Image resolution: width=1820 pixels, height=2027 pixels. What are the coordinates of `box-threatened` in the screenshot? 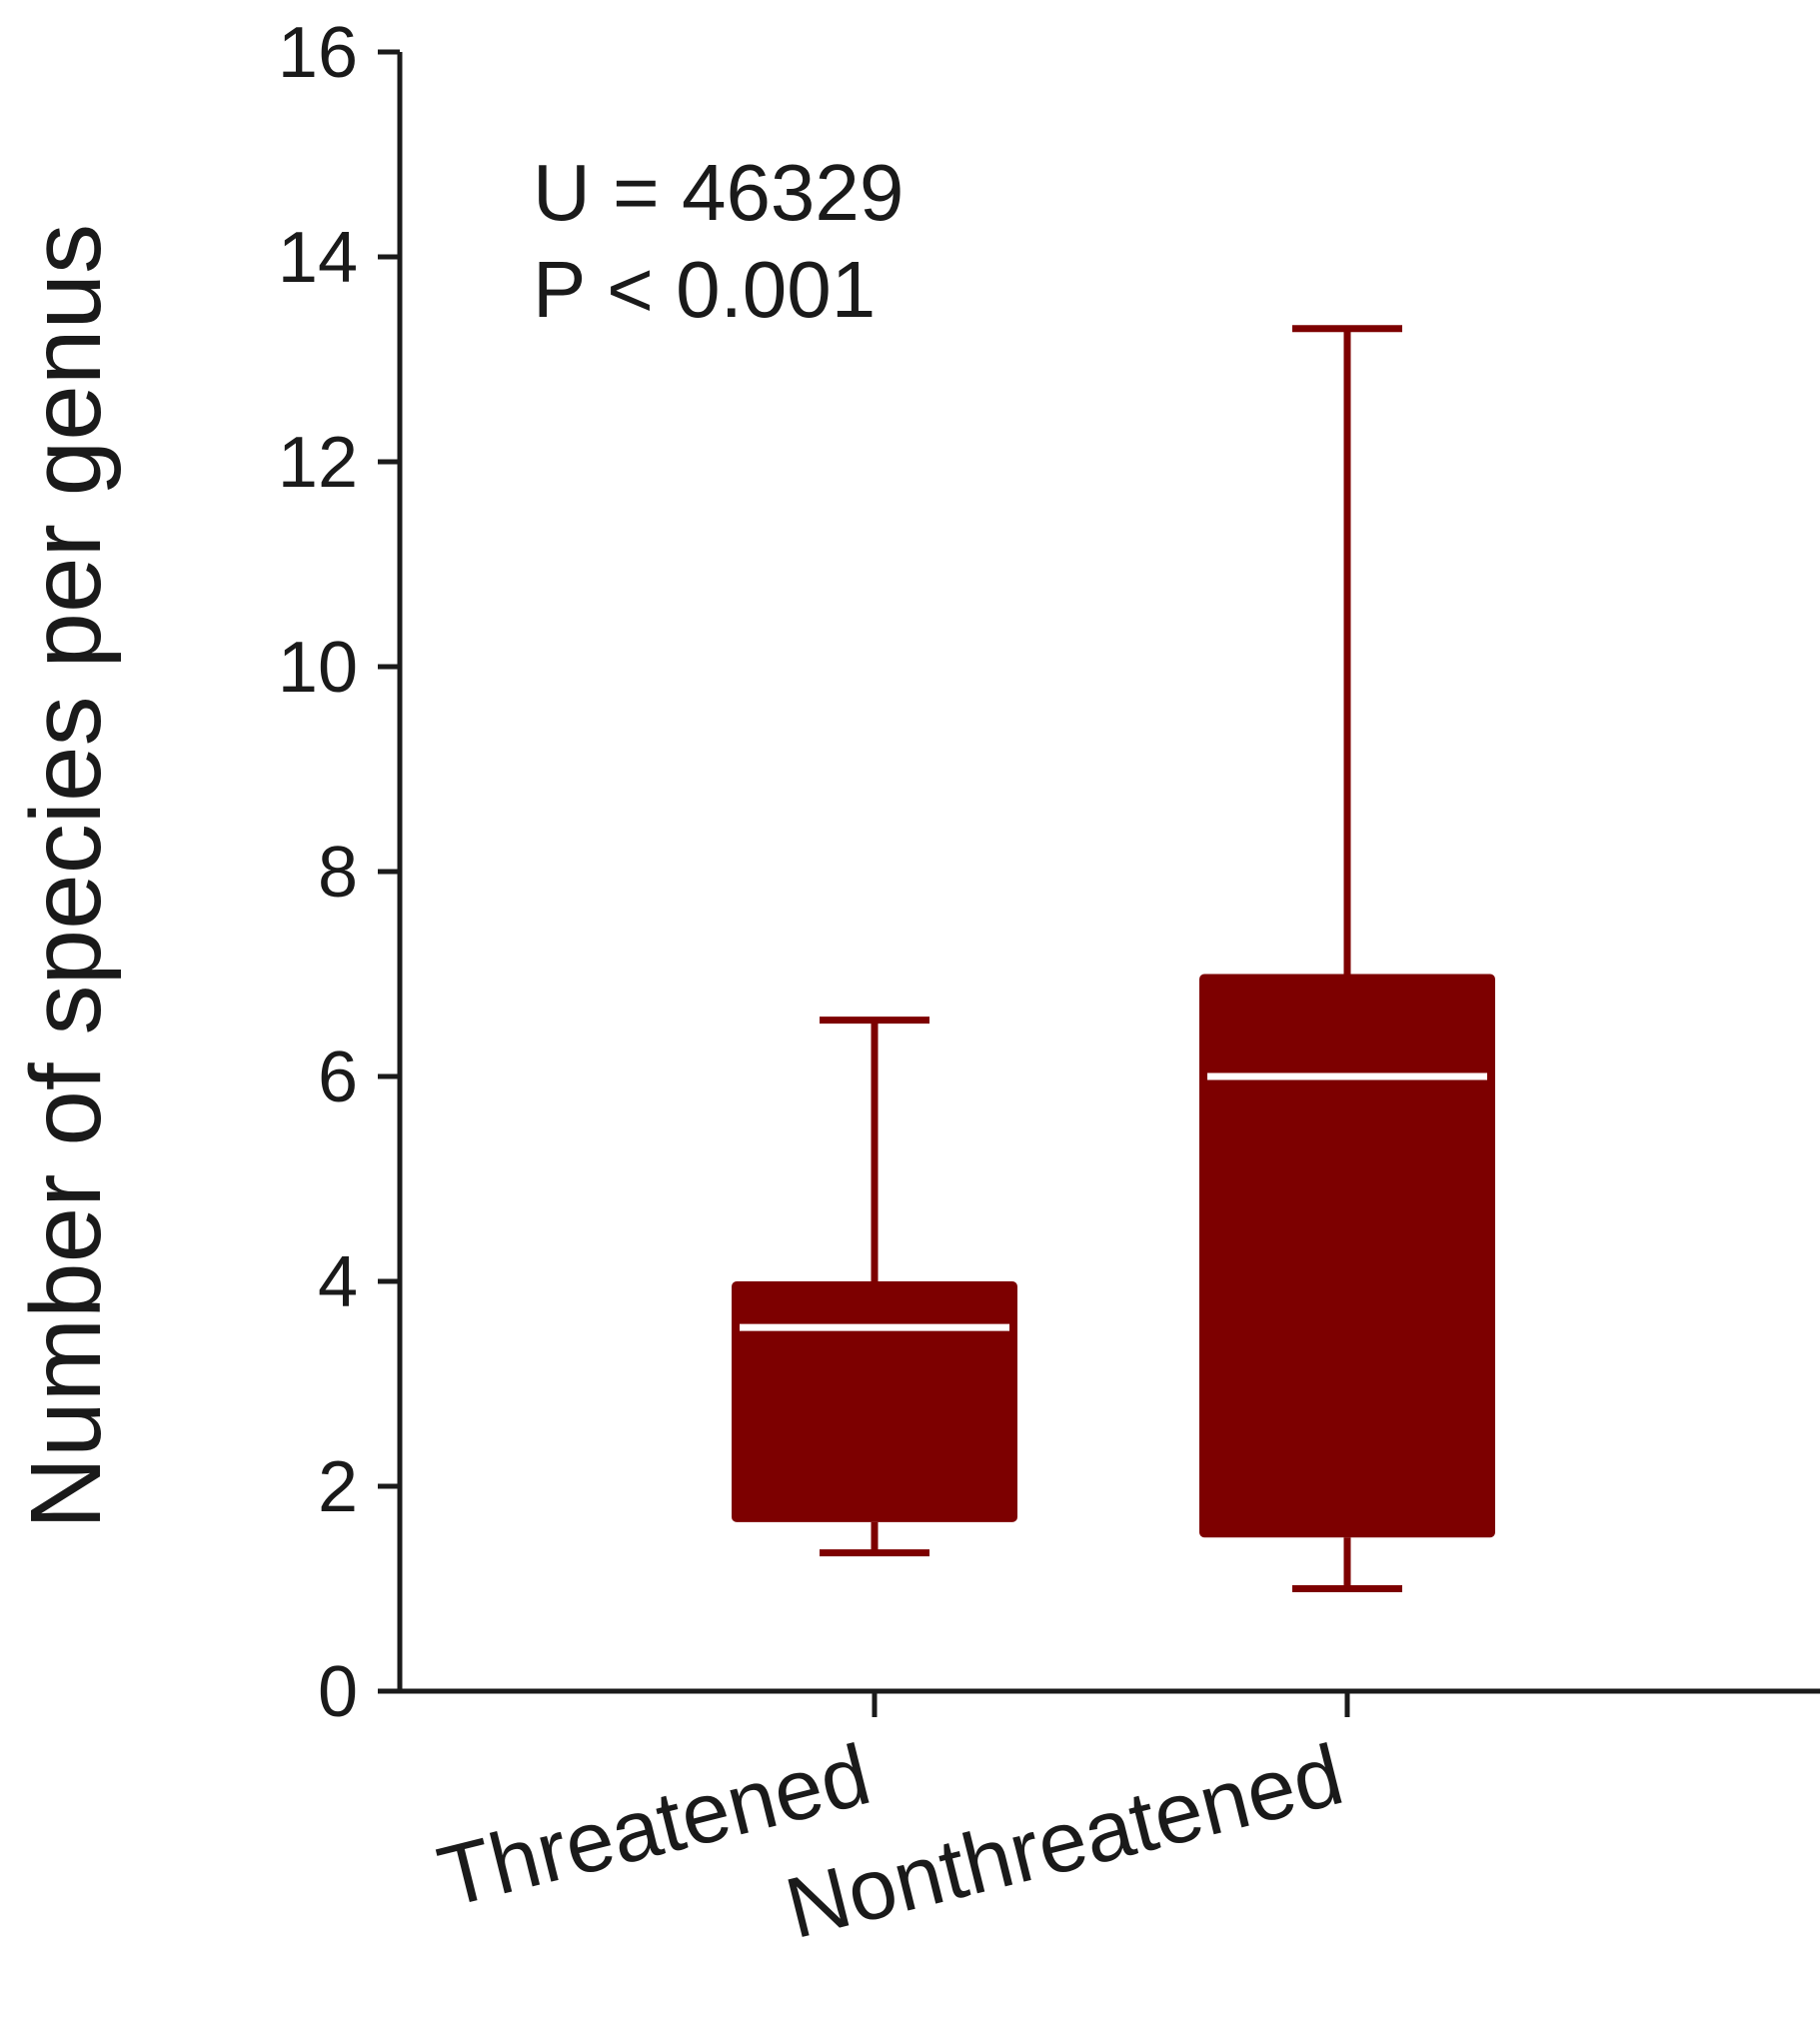 It's located at (874, 1287).